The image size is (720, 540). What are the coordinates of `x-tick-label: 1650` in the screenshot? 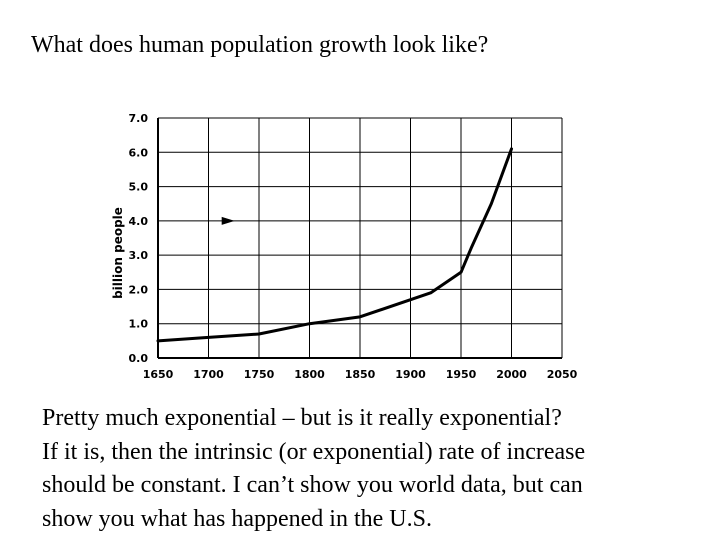 It's located at (158, 374).